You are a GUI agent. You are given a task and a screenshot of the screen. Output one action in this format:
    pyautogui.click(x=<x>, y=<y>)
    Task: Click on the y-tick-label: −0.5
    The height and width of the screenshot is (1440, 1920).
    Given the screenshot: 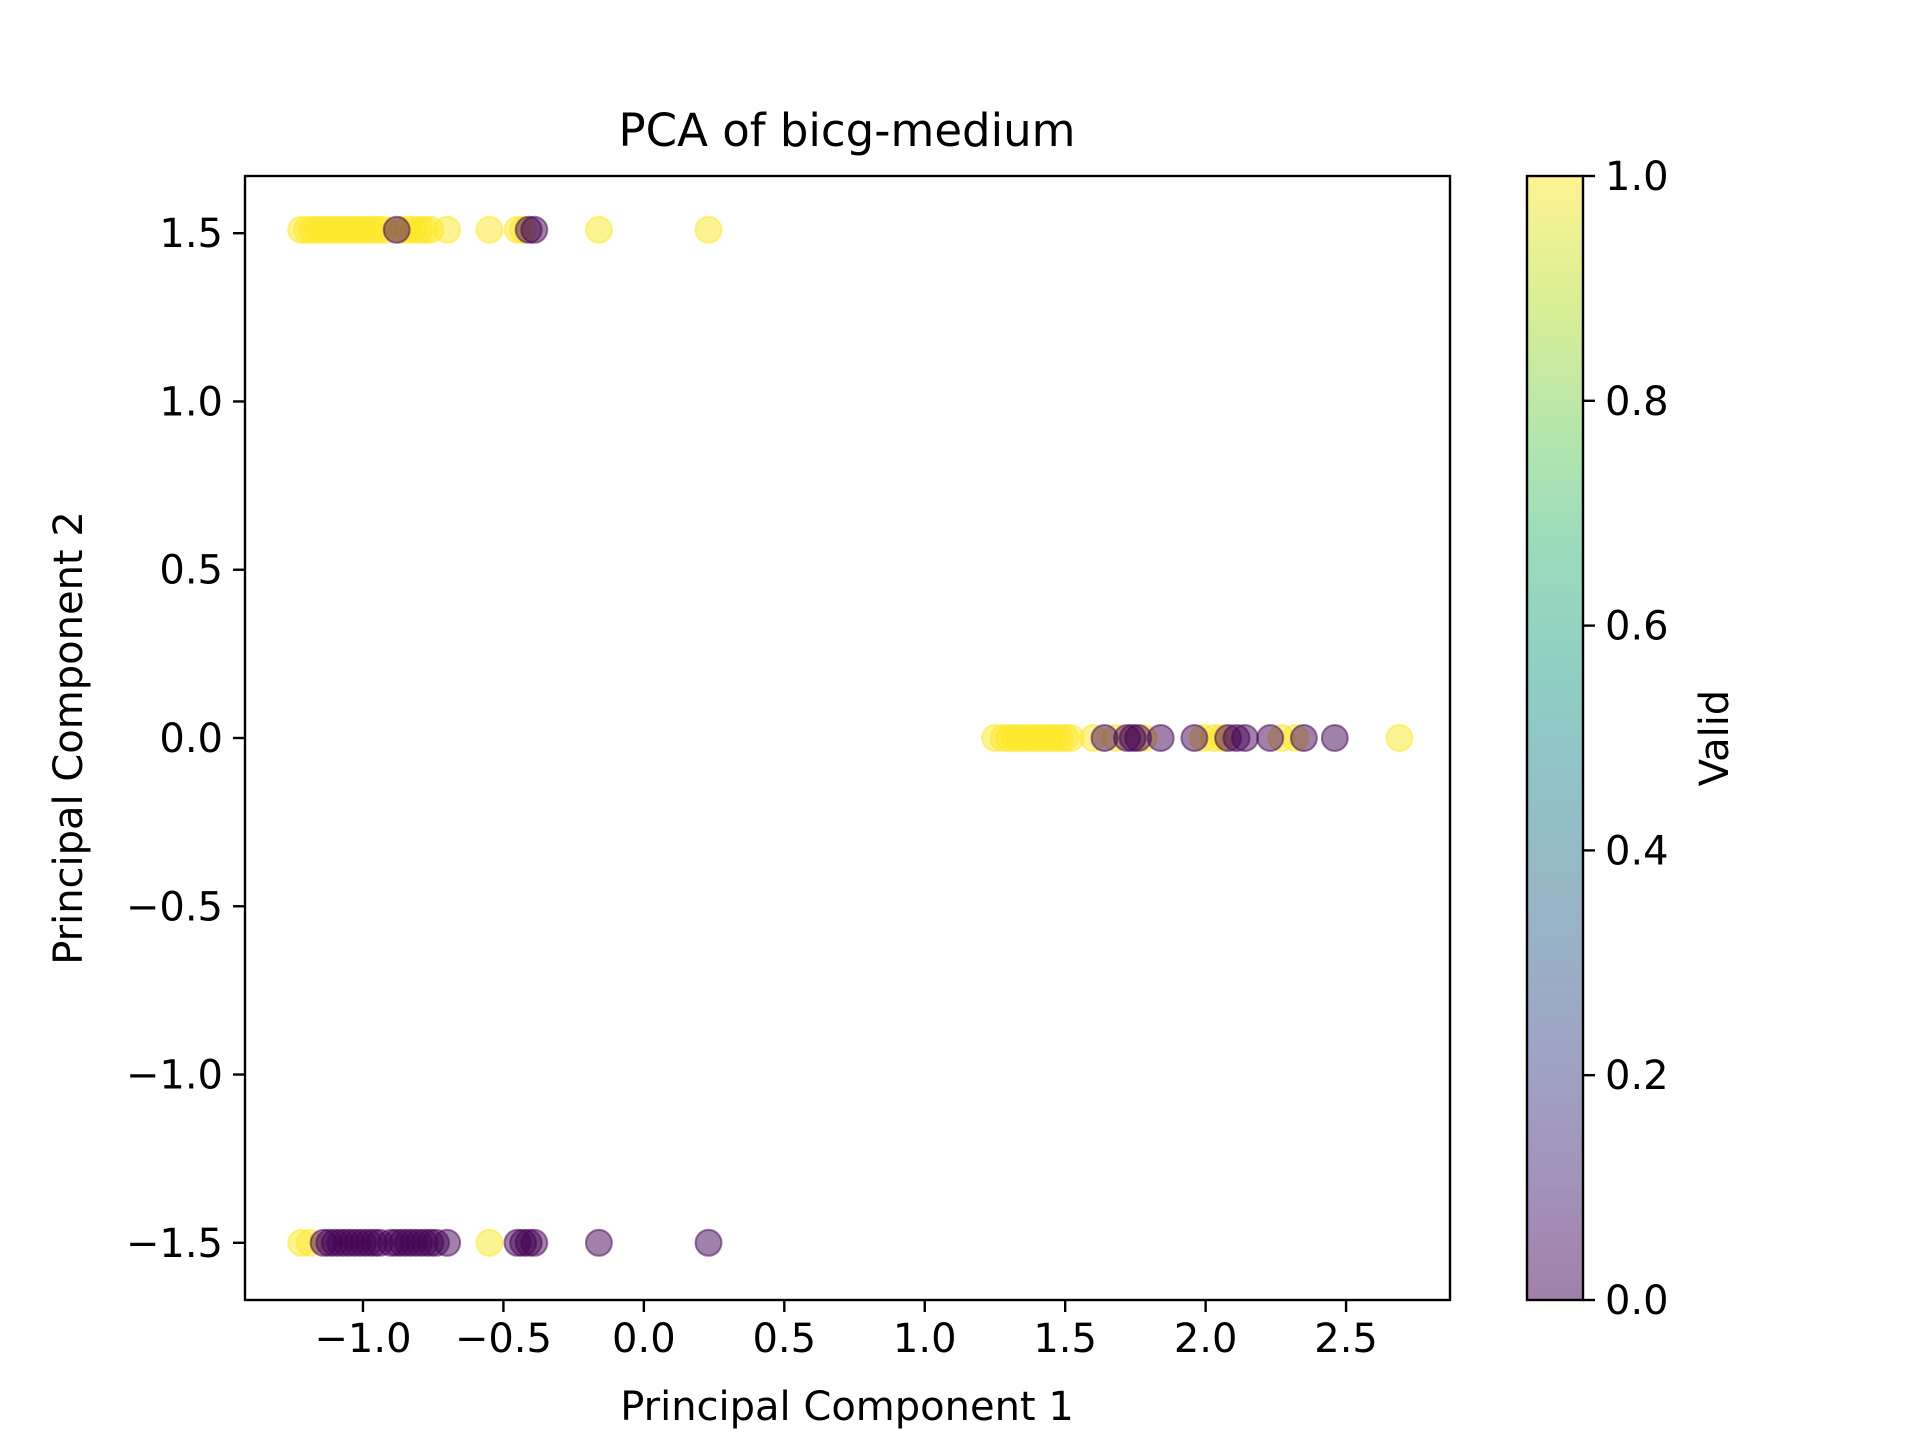 What is the action you would take?
    pyautogui.click(x=174, y=907)
    